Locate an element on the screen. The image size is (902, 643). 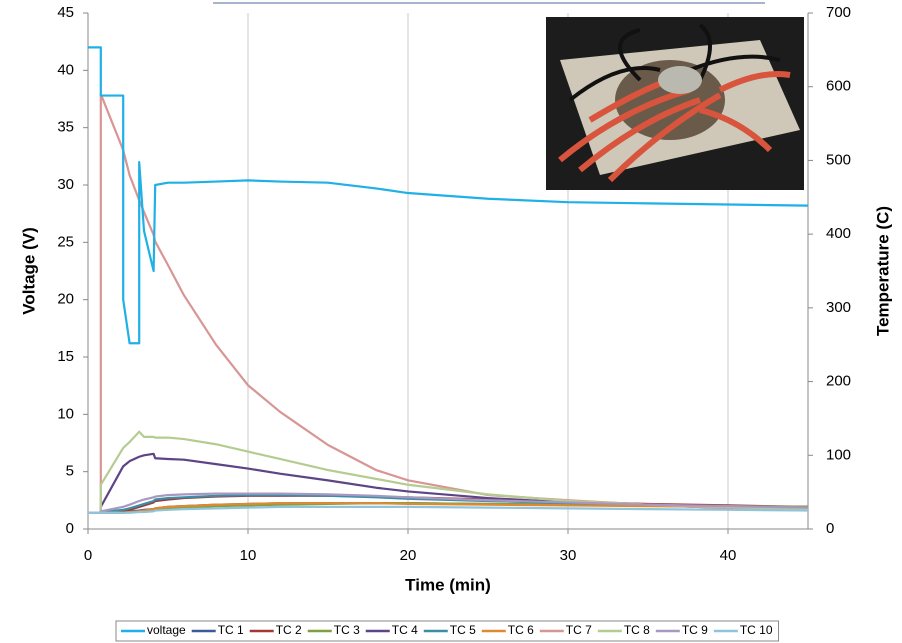
y-tick-label: 45 is located at coordinates (65, 12).